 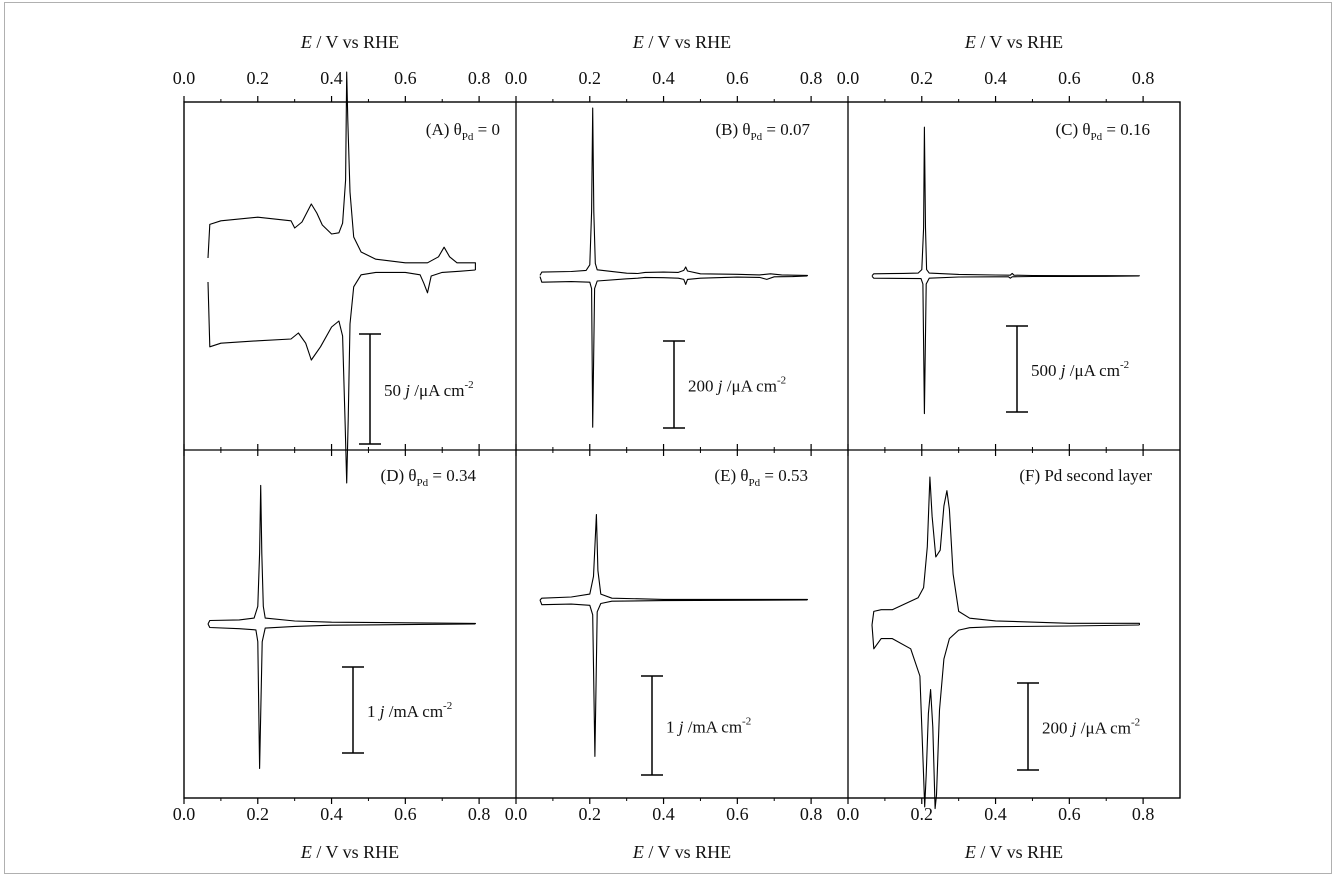 I want to click on panel-f: 200 j /μA cm-2 (F) Pd second layer, so click(x=1011, y=638).